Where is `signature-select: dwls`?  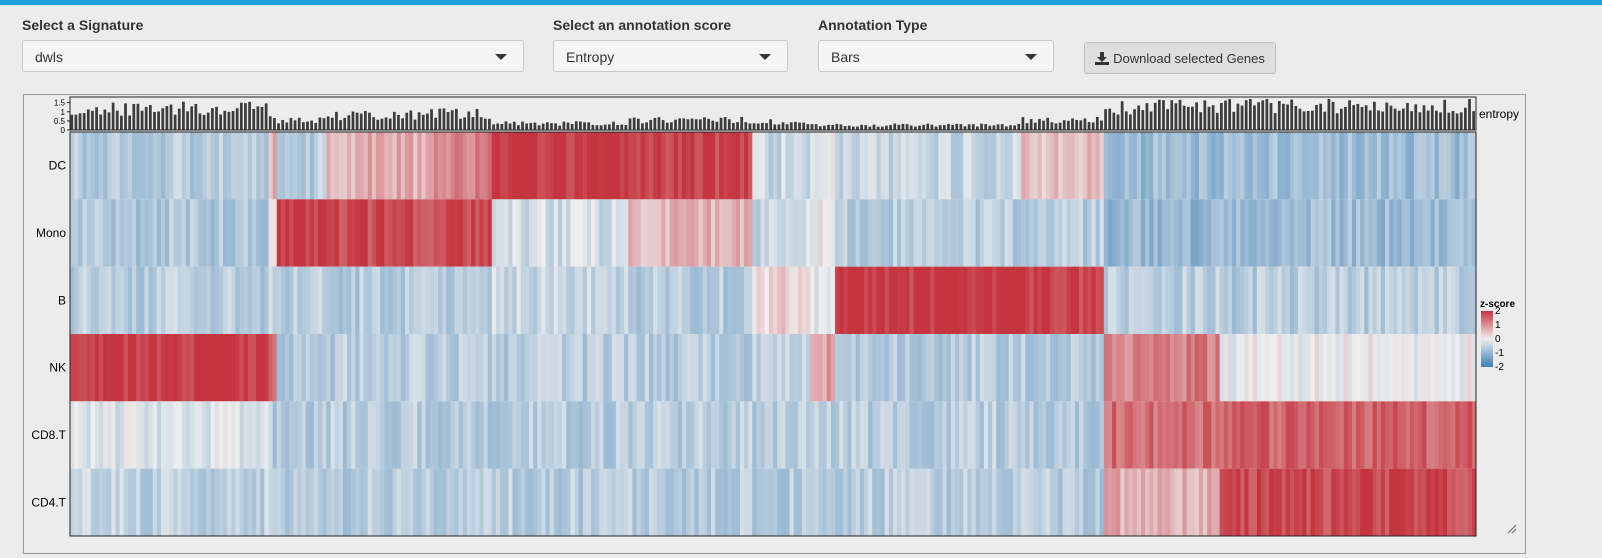 signature-select: dwls is located at coordinates (273, 56).